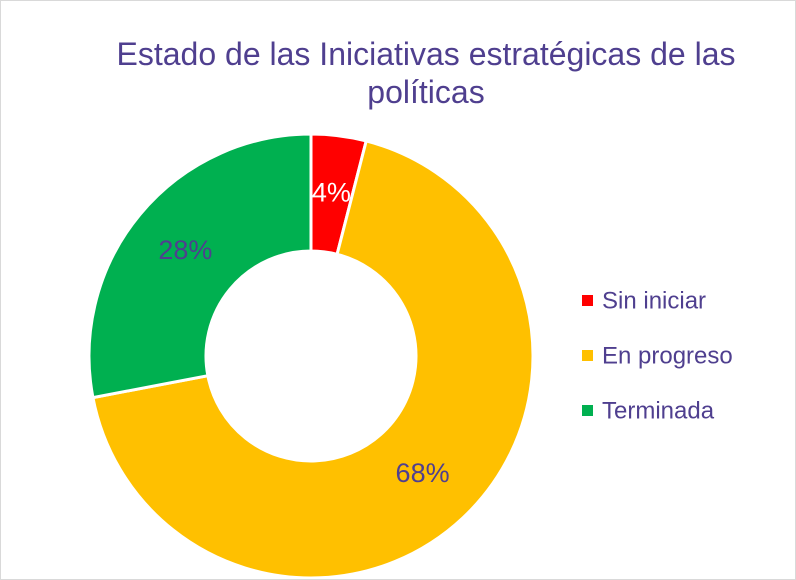  Describe the element at coordinates (423, 473) in the screenshot. I see `data-label: 68%` at that location.